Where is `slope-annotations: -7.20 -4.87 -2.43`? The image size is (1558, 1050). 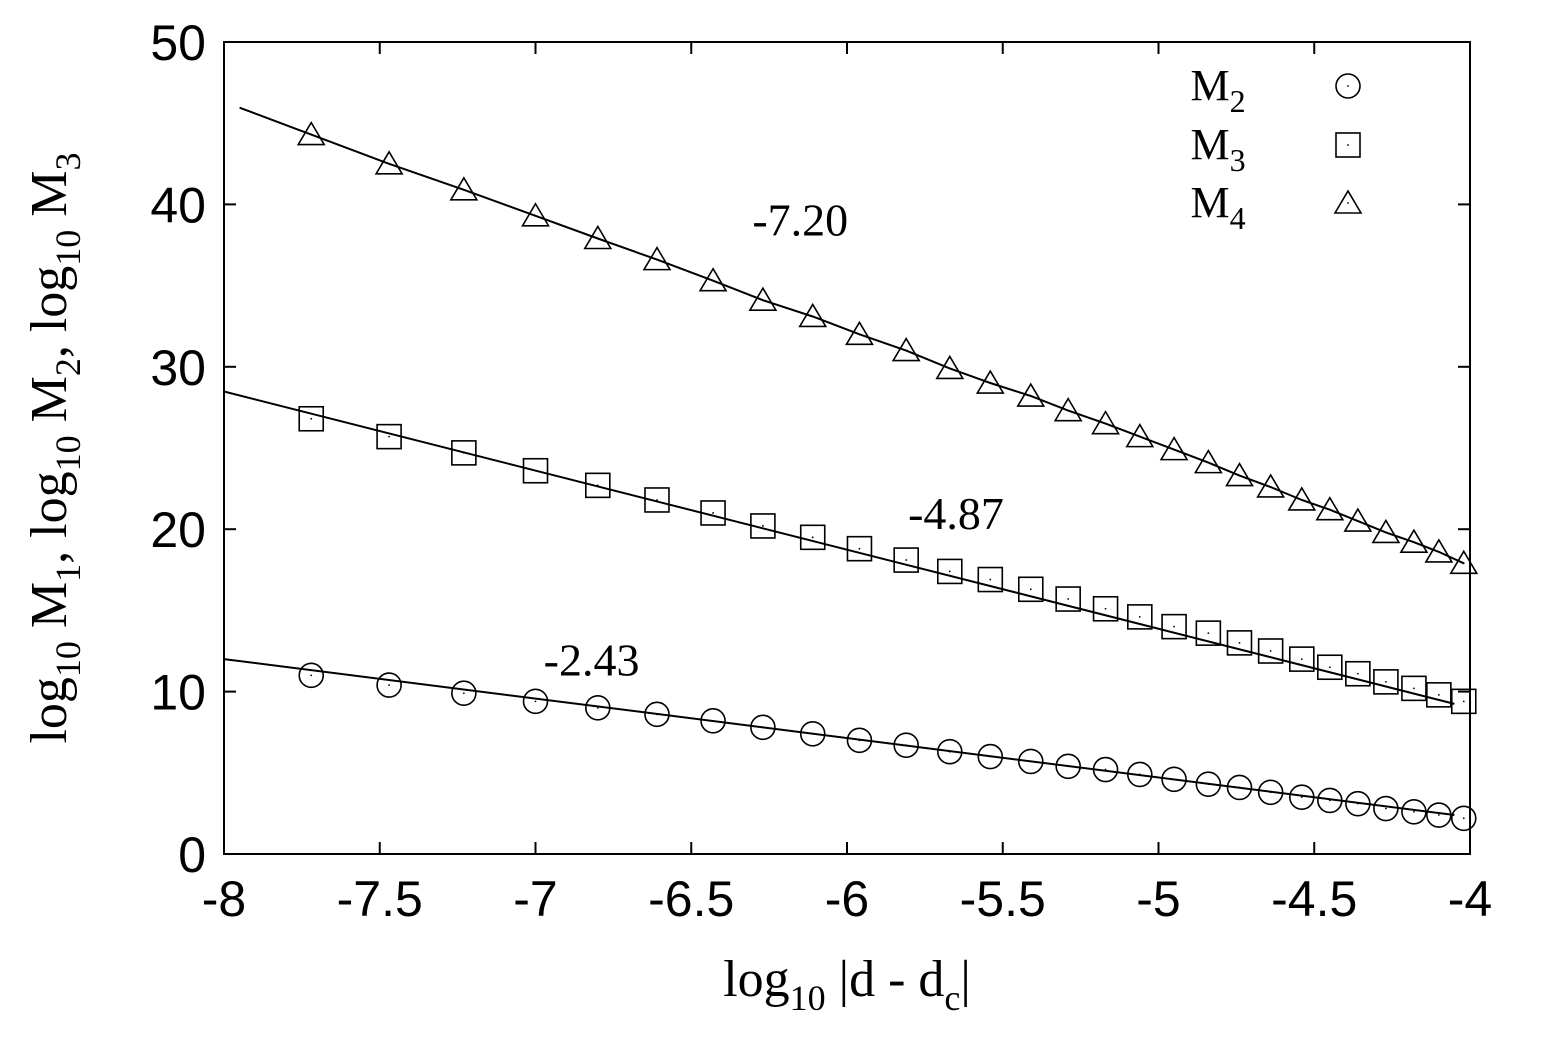 slope-annotations: -7.20 -4.87 -2.43 is located at coordinates (774, 439).